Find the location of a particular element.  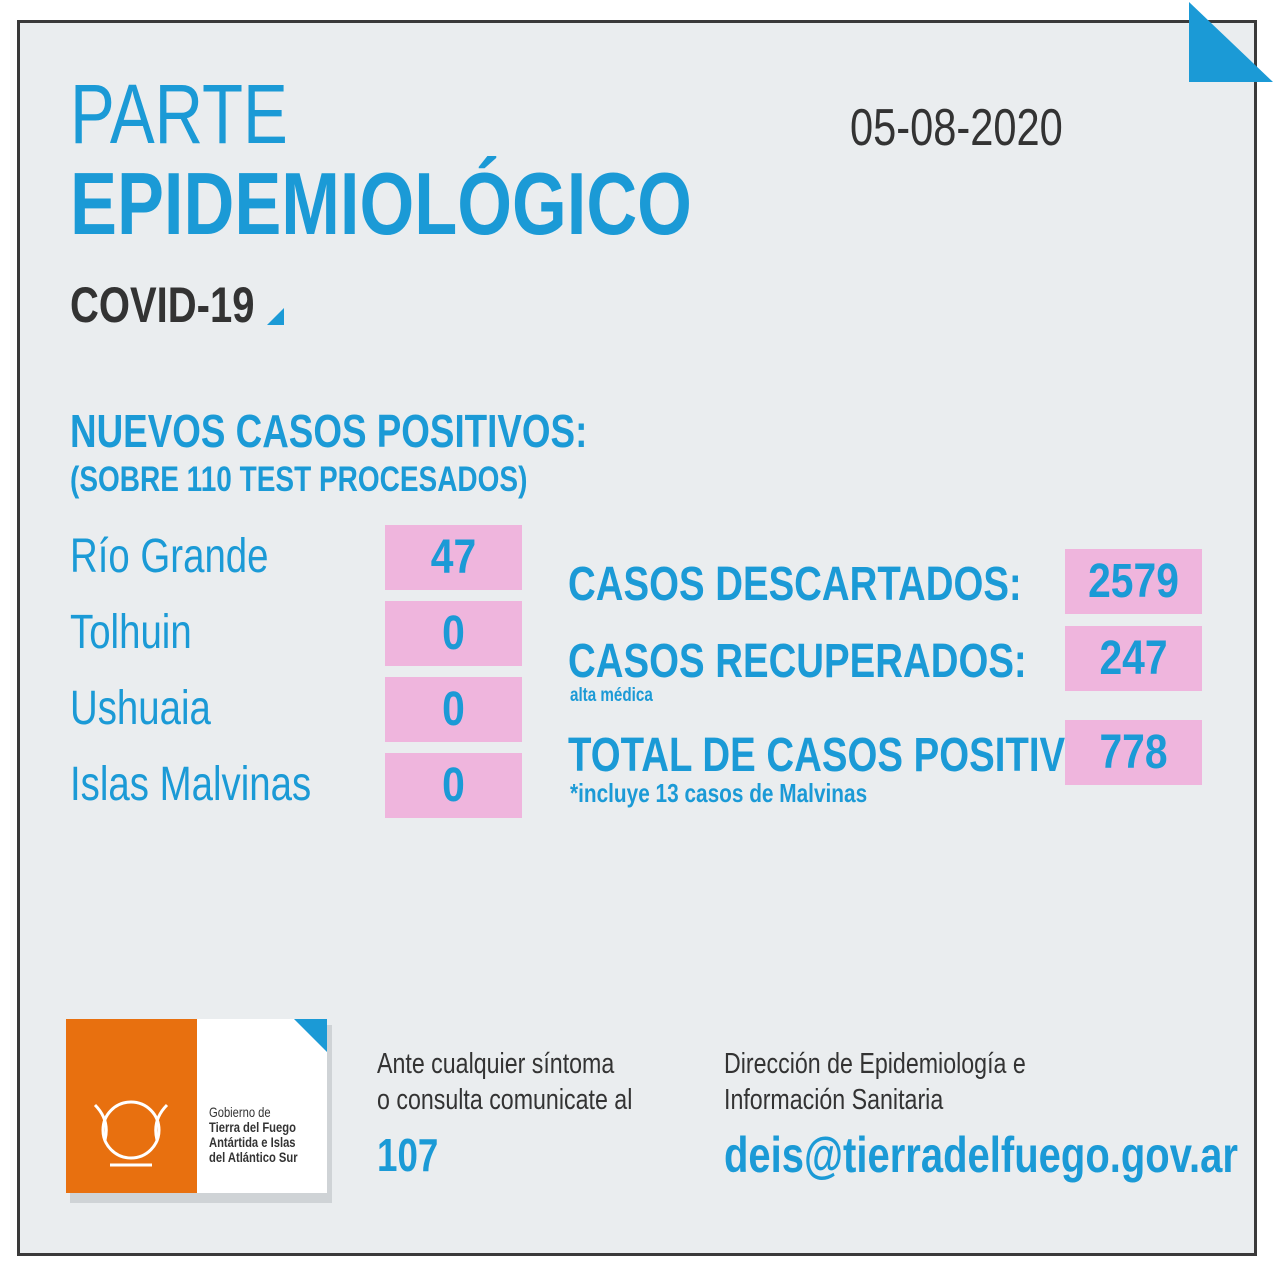

total-label: CASOS RECUPERADOS: is located at coordinates (797, 661).